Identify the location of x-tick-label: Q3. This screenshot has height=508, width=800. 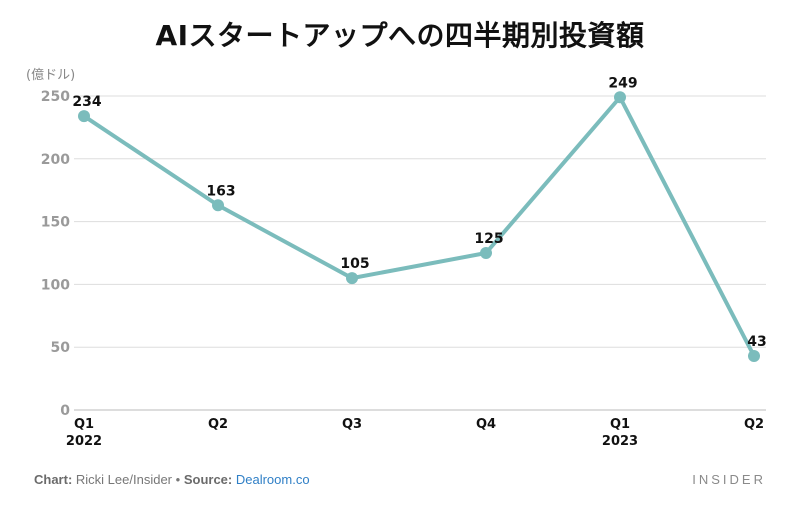
(352, 424).